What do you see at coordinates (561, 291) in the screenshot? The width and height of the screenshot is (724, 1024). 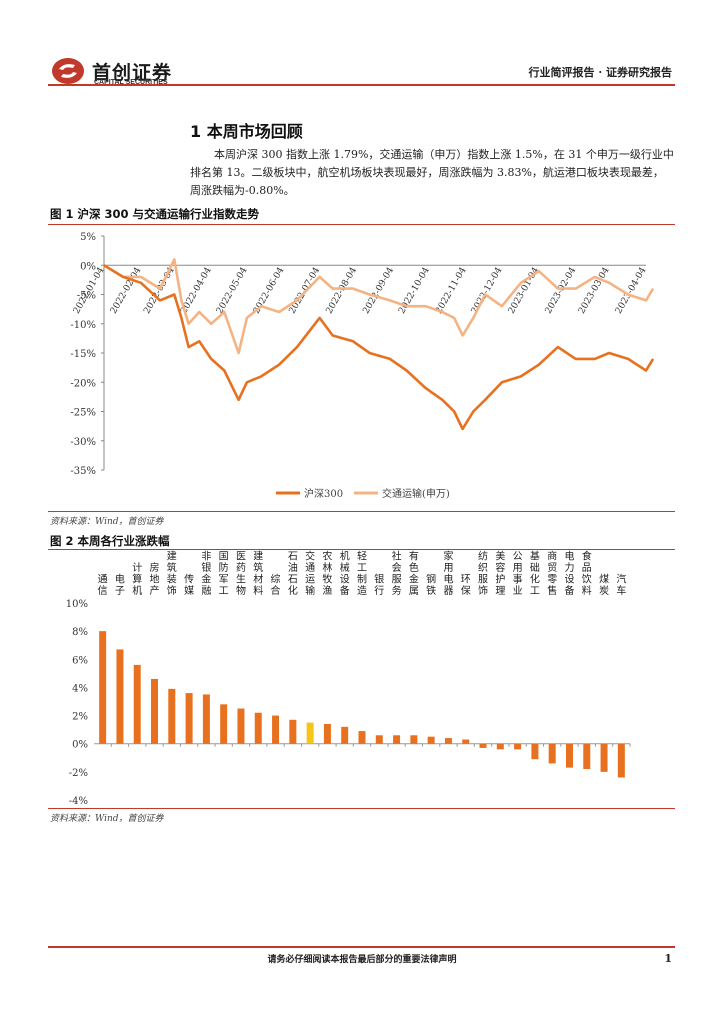 I see `x-tick-label: 2023-02-04` at bounding box center [561, 291].